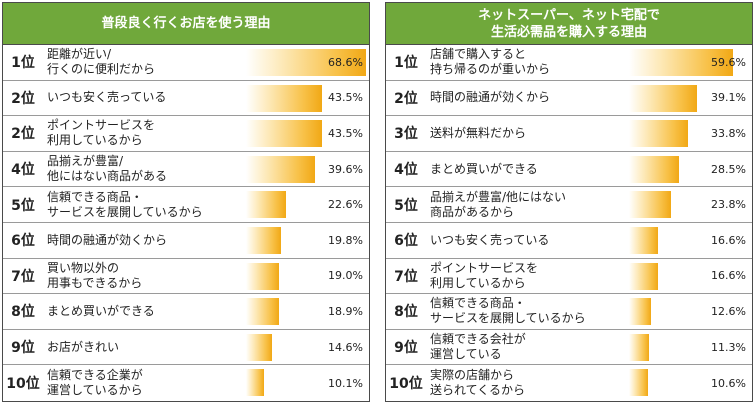 This screenshot has width=754, height=404. Describe the element at coordinates (728, 383) in the screenshot. I see `value-label: 10.6%` at that location.